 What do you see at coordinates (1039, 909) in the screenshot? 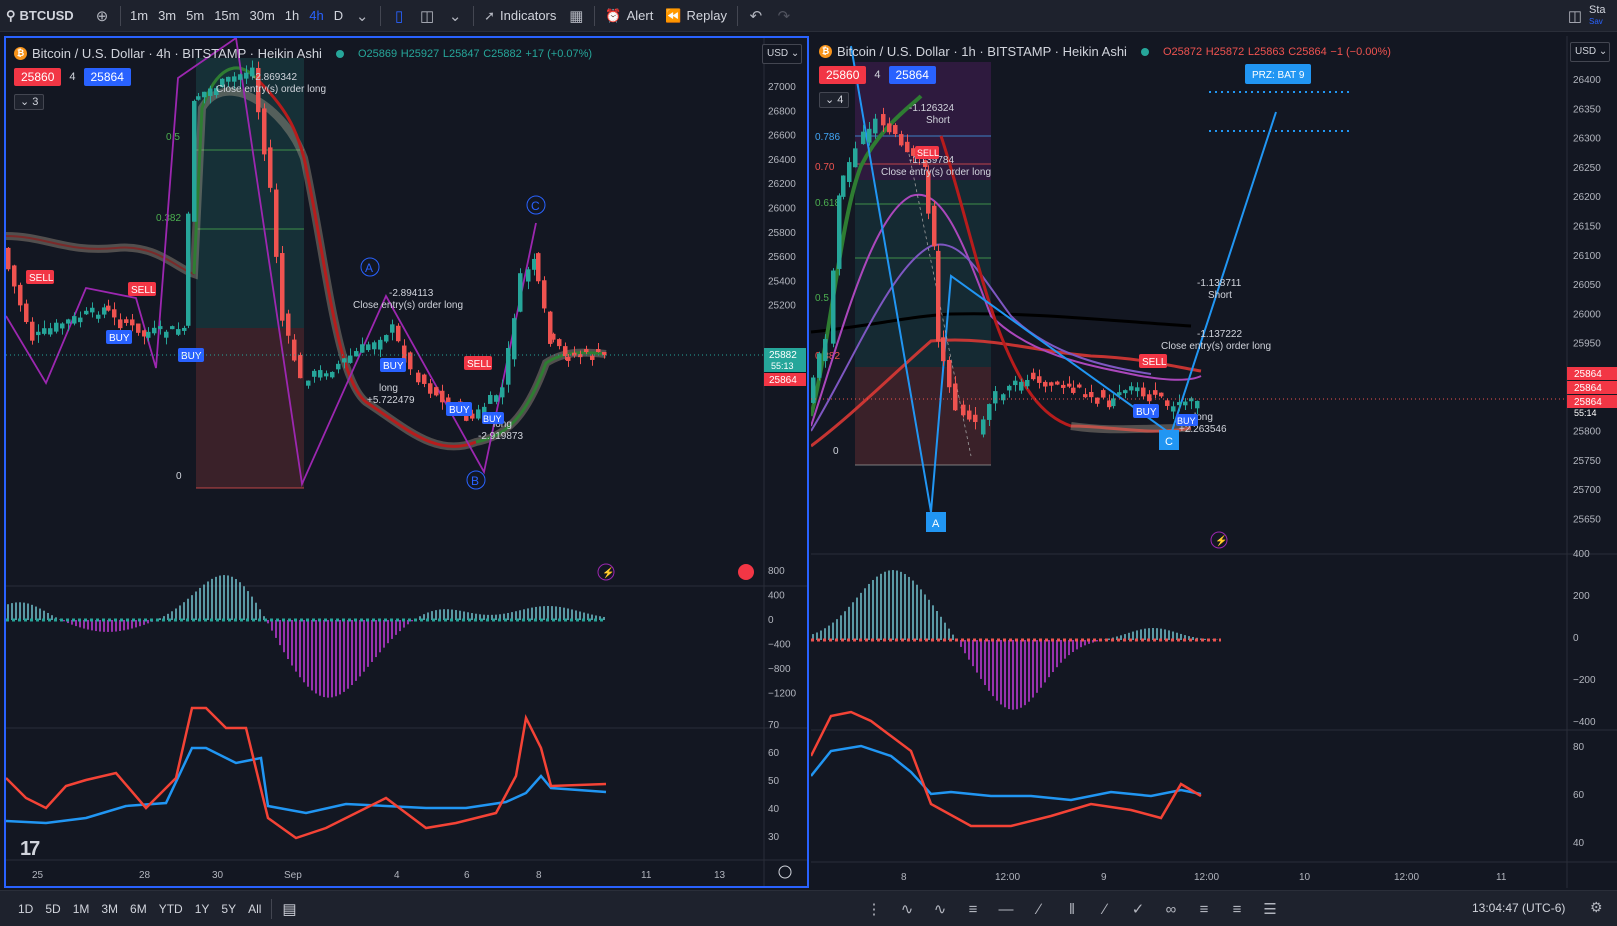
I see `ray-icon: ∕` at bounding box center [1039, 909].